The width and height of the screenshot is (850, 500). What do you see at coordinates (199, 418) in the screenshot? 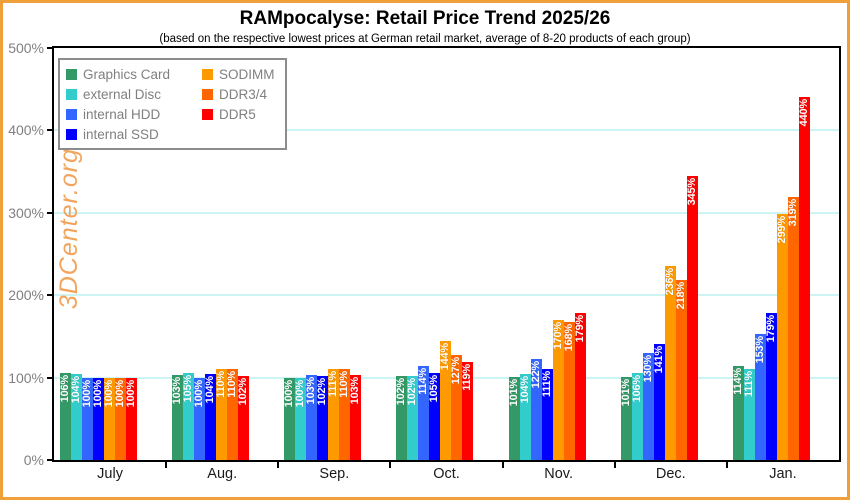
I see `bar-internal-hdd-aug: 100%` at bounding box center [199, 418].